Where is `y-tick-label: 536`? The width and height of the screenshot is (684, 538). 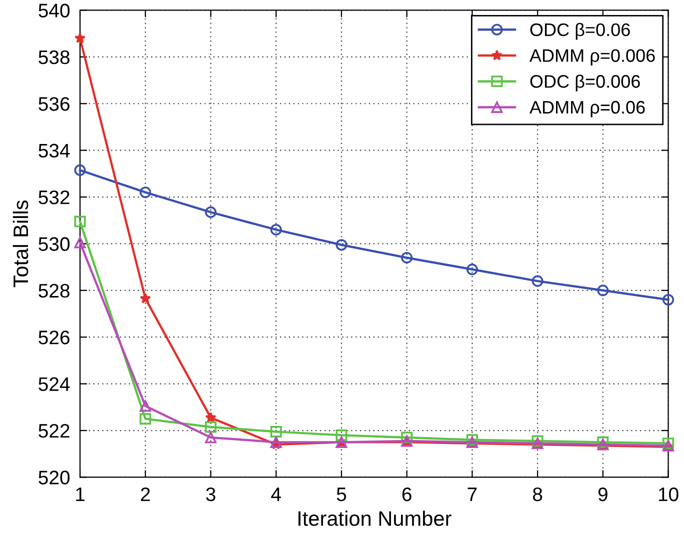
y-tick-label: 536 is located at coordinates (54, 104).